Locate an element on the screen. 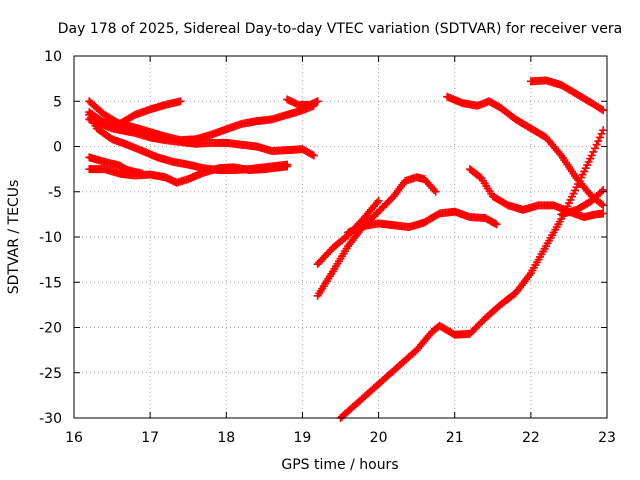  y-tick-label: -20 is located at coordinates (50, 329).